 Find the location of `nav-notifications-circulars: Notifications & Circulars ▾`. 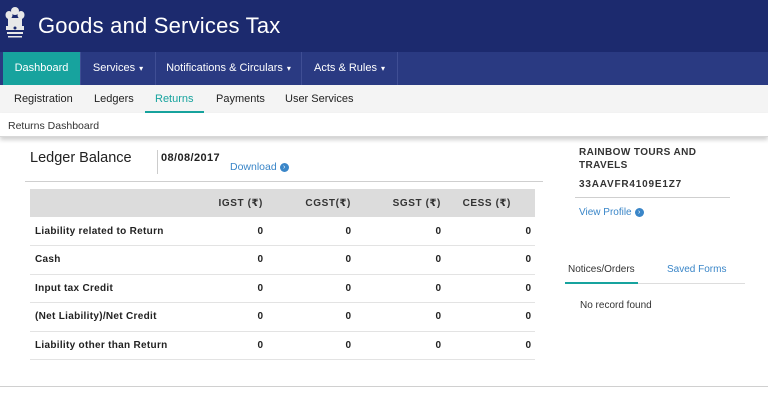

nav-notifications-circulars: Notifications & Circulars ▾ is located at coordinates (229, 68).